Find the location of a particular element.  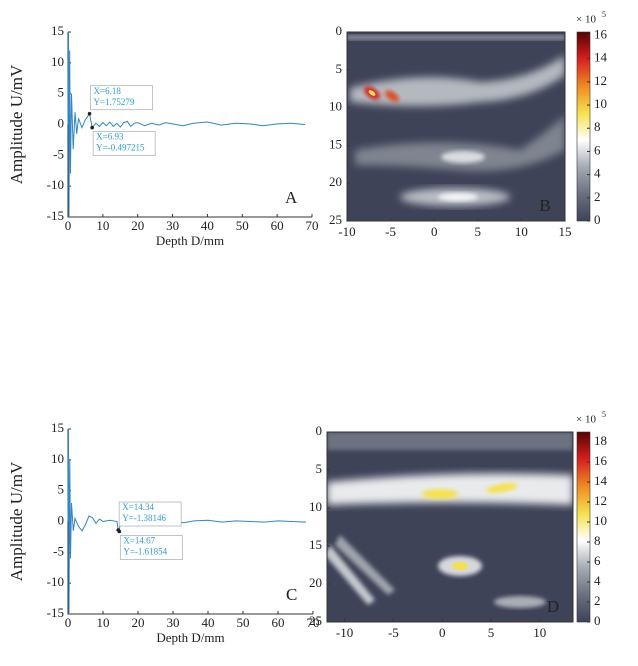

y-tick-label: -5 is located at coordinates (58, 550).